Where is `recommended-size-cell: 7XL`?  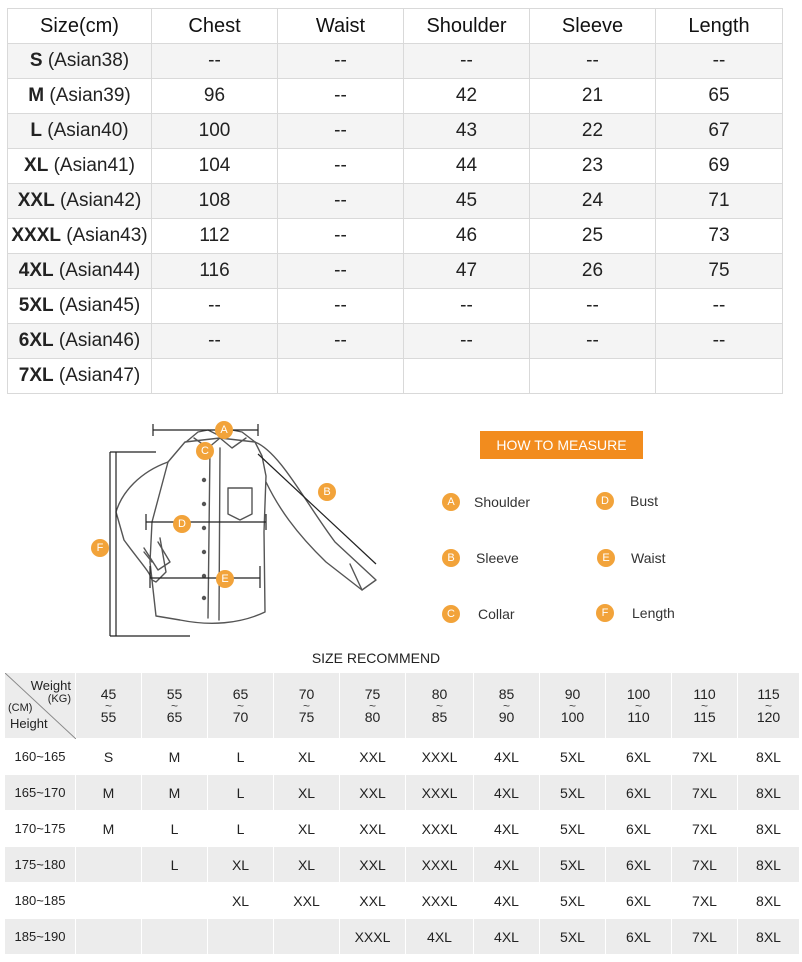
recommended-size-cell: 7XL is located at coordinates (704, 792).